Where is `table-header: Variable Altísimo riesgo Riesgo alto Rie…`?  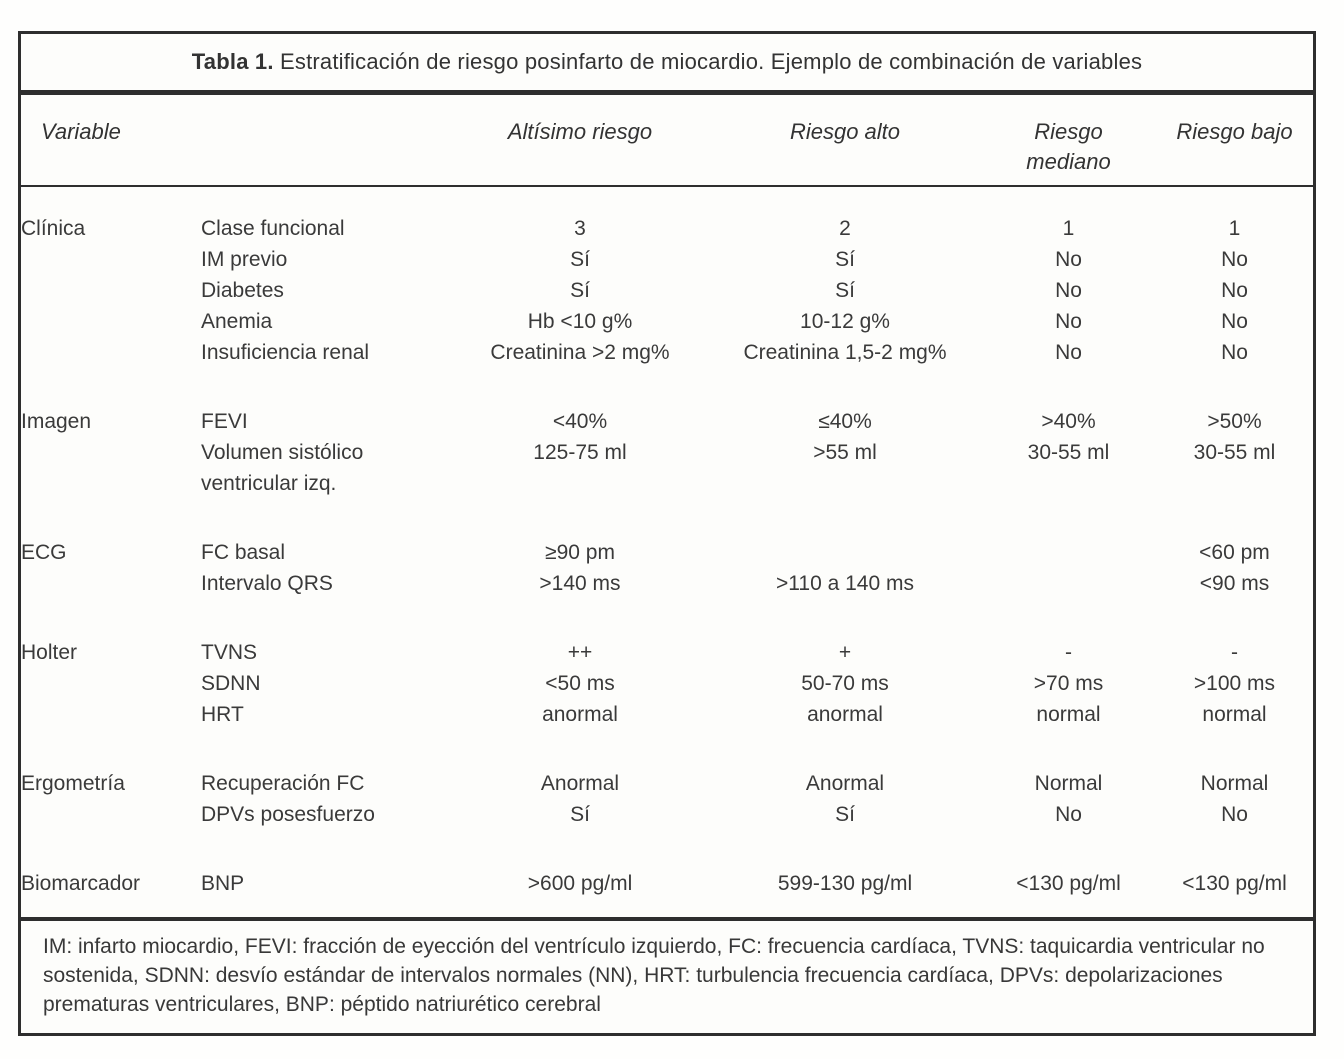 table-header: Variable Altísimo riesgo Riesgo alto Rie… is located at coordinates (667, 141).